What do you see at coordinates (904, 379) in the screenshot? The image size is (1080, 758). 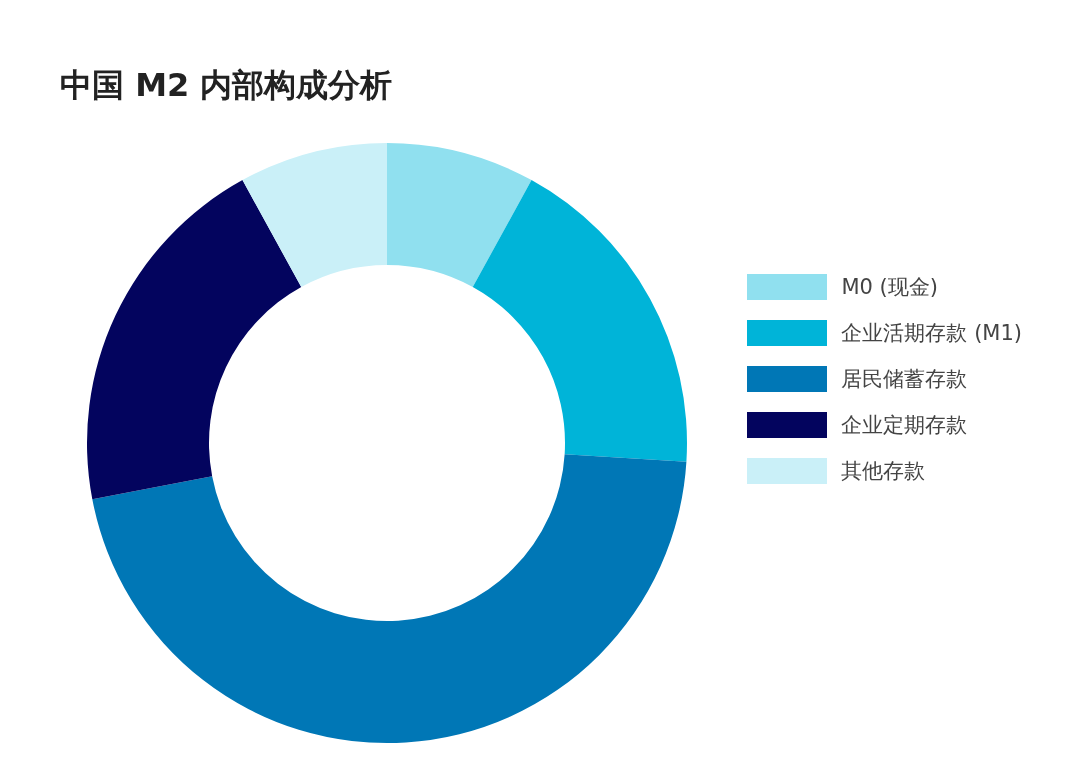 I see `legend-label: 居民储蓄存款` at bounding box center [904, 379].